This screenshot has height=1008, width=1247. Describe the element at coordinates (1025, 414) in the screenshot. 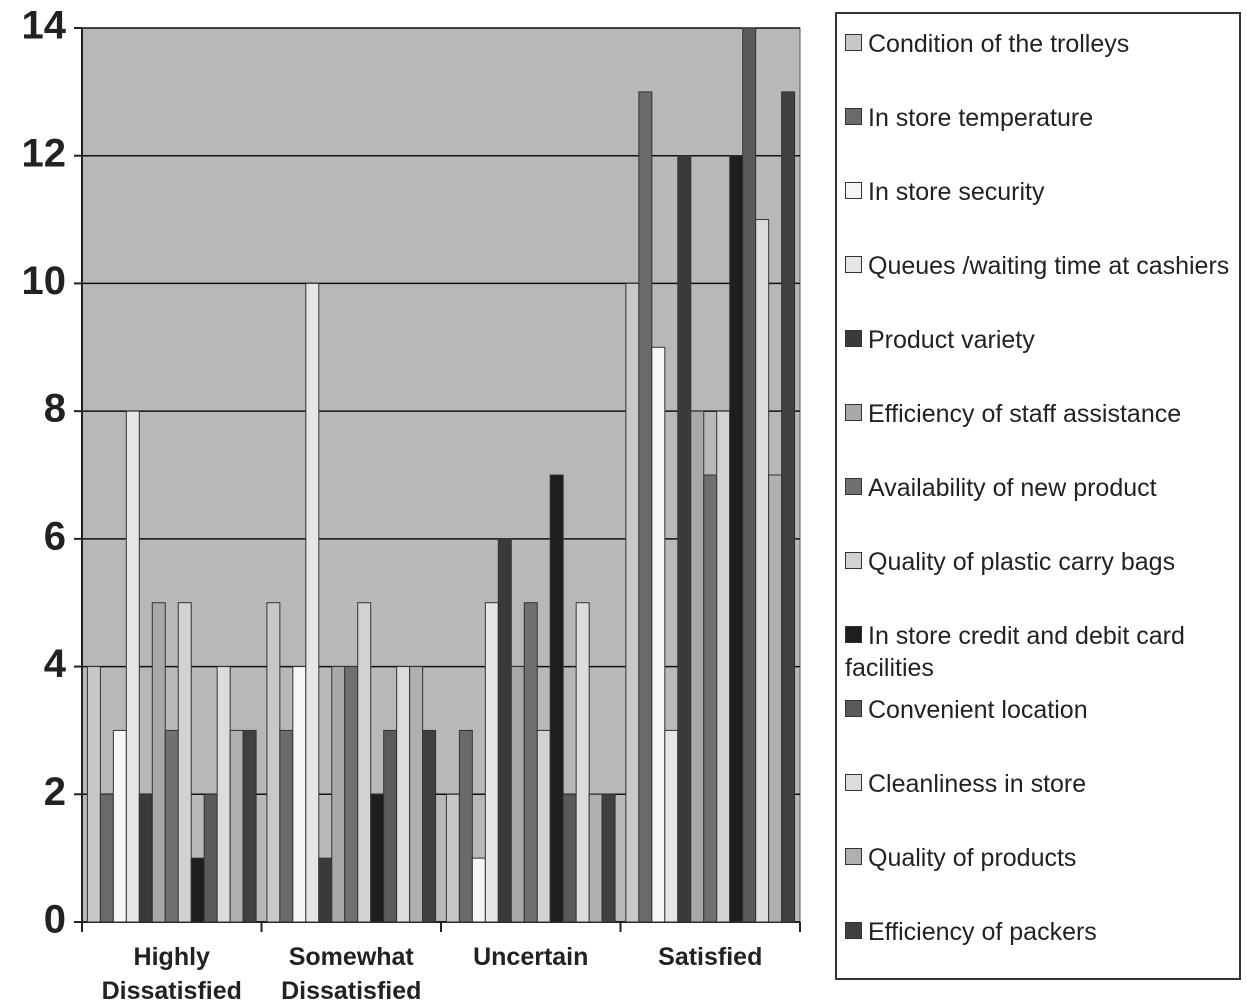

I see `legend-label: Efficiency of staff assistance` at that location.